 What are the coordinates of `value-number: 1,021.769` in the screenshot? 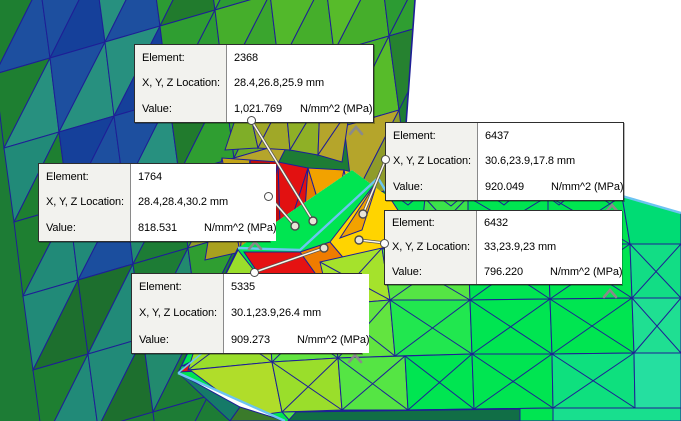 It's located at (258, 109).